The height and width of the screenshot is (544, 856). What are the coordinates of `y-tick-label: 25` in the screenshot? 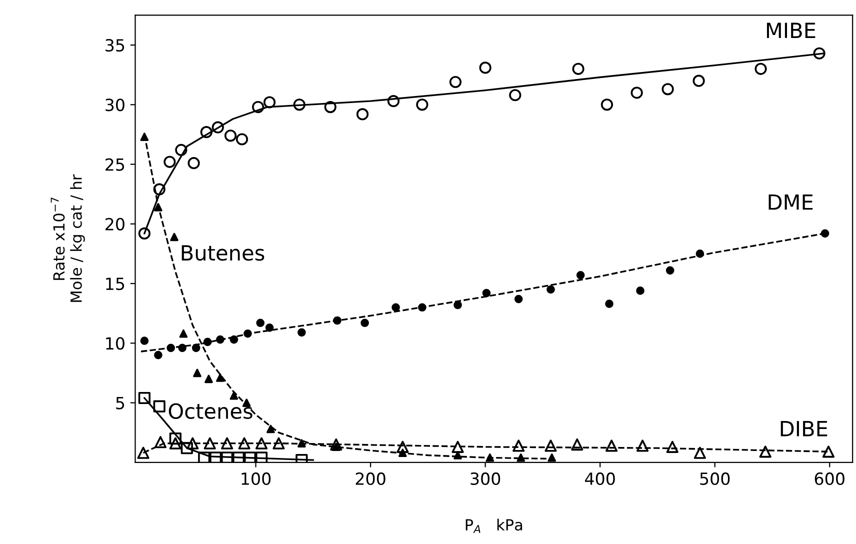 It's located at (115, 164).